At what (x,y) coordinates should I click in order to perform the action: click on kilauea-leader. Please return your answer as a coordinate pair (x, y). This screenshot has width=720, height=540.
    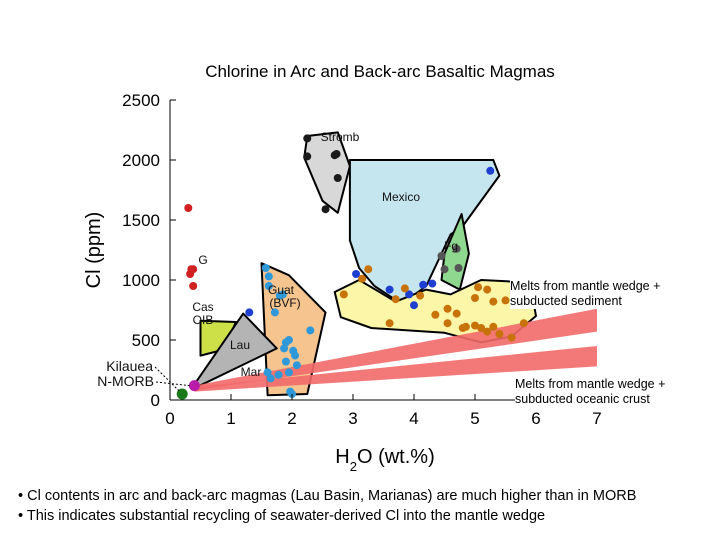
    Looking at the image, I should click on (167, 379).